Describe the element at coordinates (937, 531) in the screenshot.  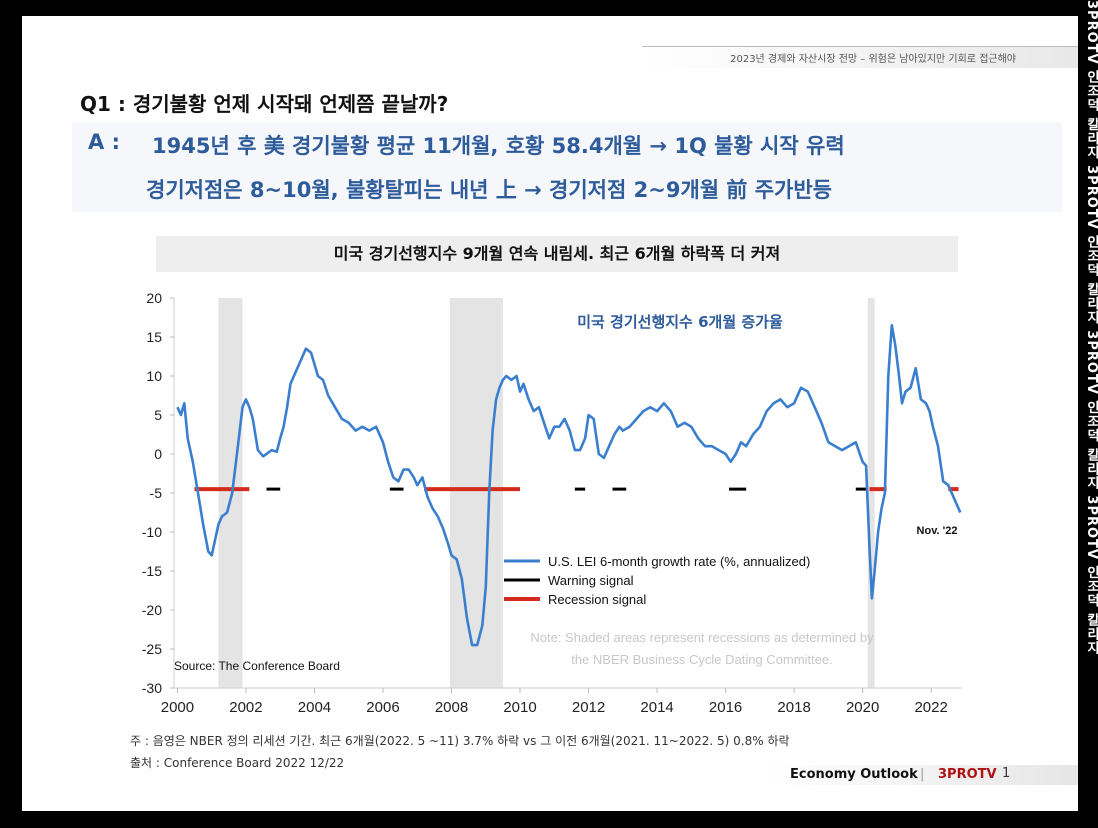
I see `end-date-label: Nov. '22` at that location.